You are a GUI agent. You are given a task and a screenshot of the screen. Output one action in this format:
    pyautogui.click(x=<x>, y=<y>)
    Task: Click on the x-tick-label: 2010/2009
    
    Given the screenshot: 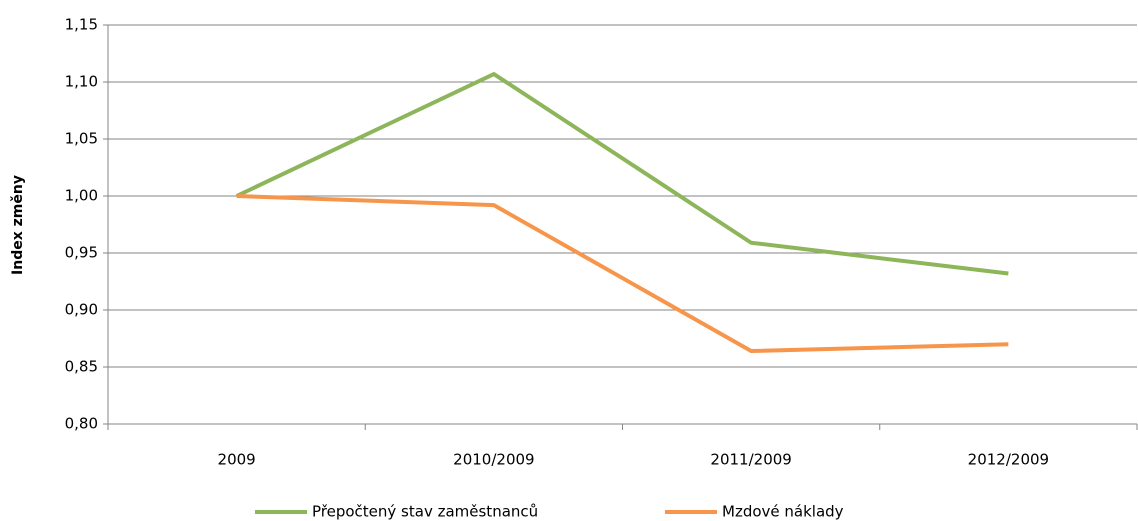 What is the action you would take?
    pyautogui.click(x=493, y=460)
    